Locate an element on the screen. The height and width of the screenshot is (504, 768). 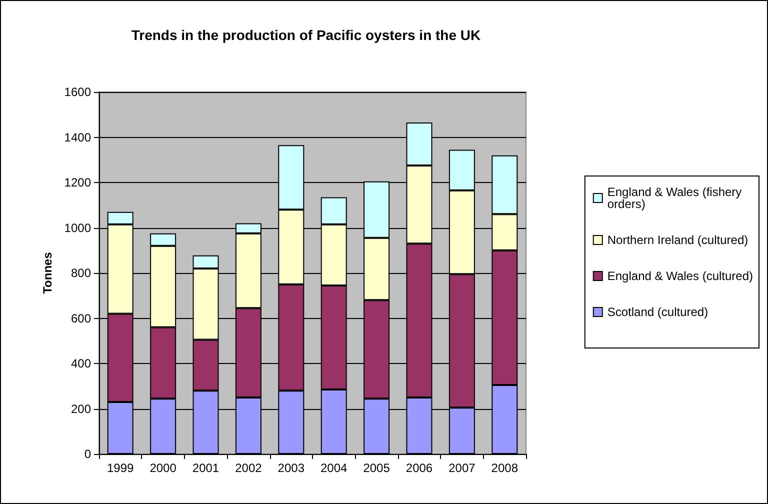
x-tick-label: 1999 is located at coordinates (120, 468).